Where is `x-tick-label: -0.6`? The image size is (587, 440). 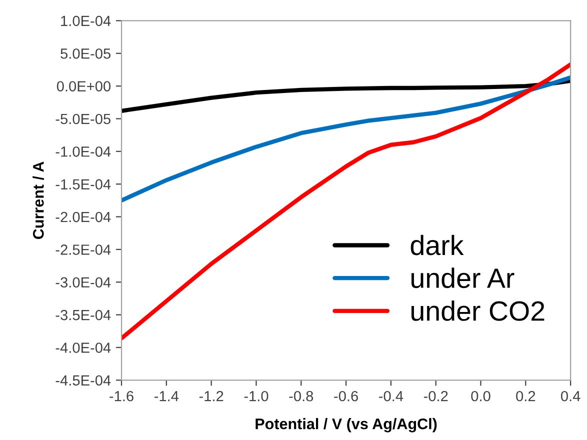 x-tick-label: -0.6 is located at coordinates (346, 396).